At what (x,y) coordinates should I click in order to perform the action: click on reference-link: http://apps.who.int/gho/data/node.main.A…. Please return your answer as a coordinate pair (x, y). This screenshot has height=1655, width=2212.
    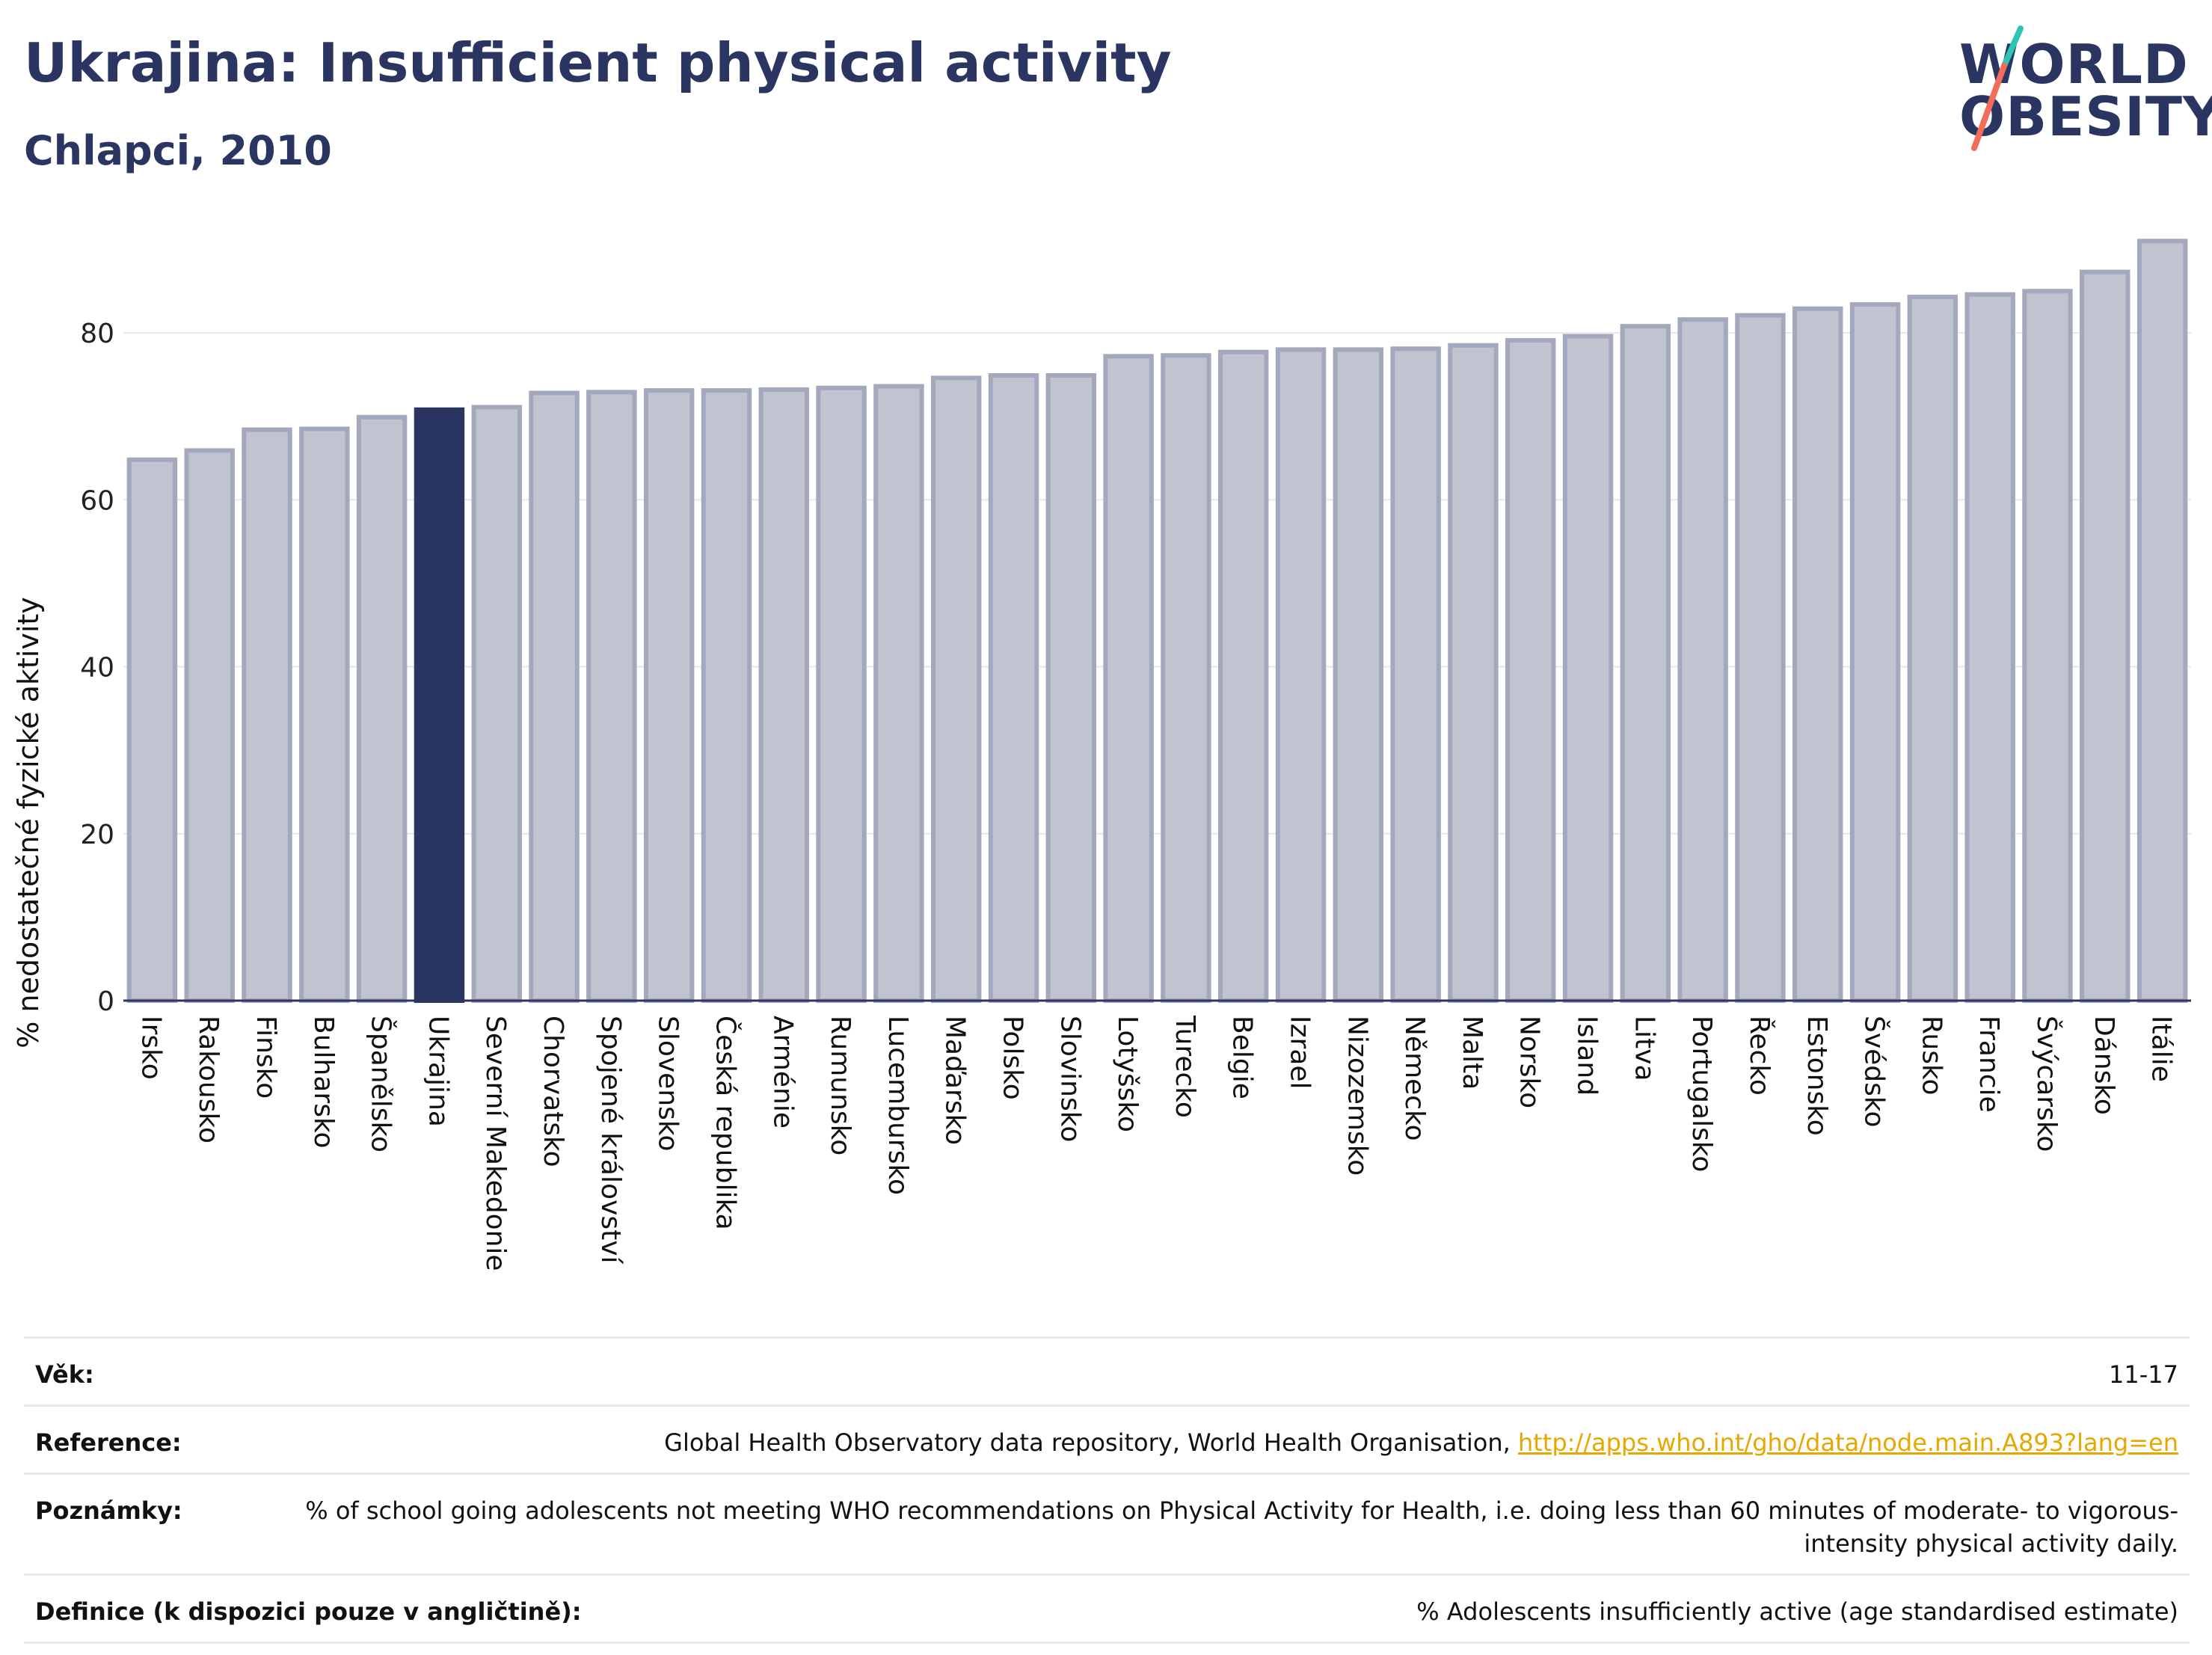
    Looking at the image, I should click on (1848, 1442).